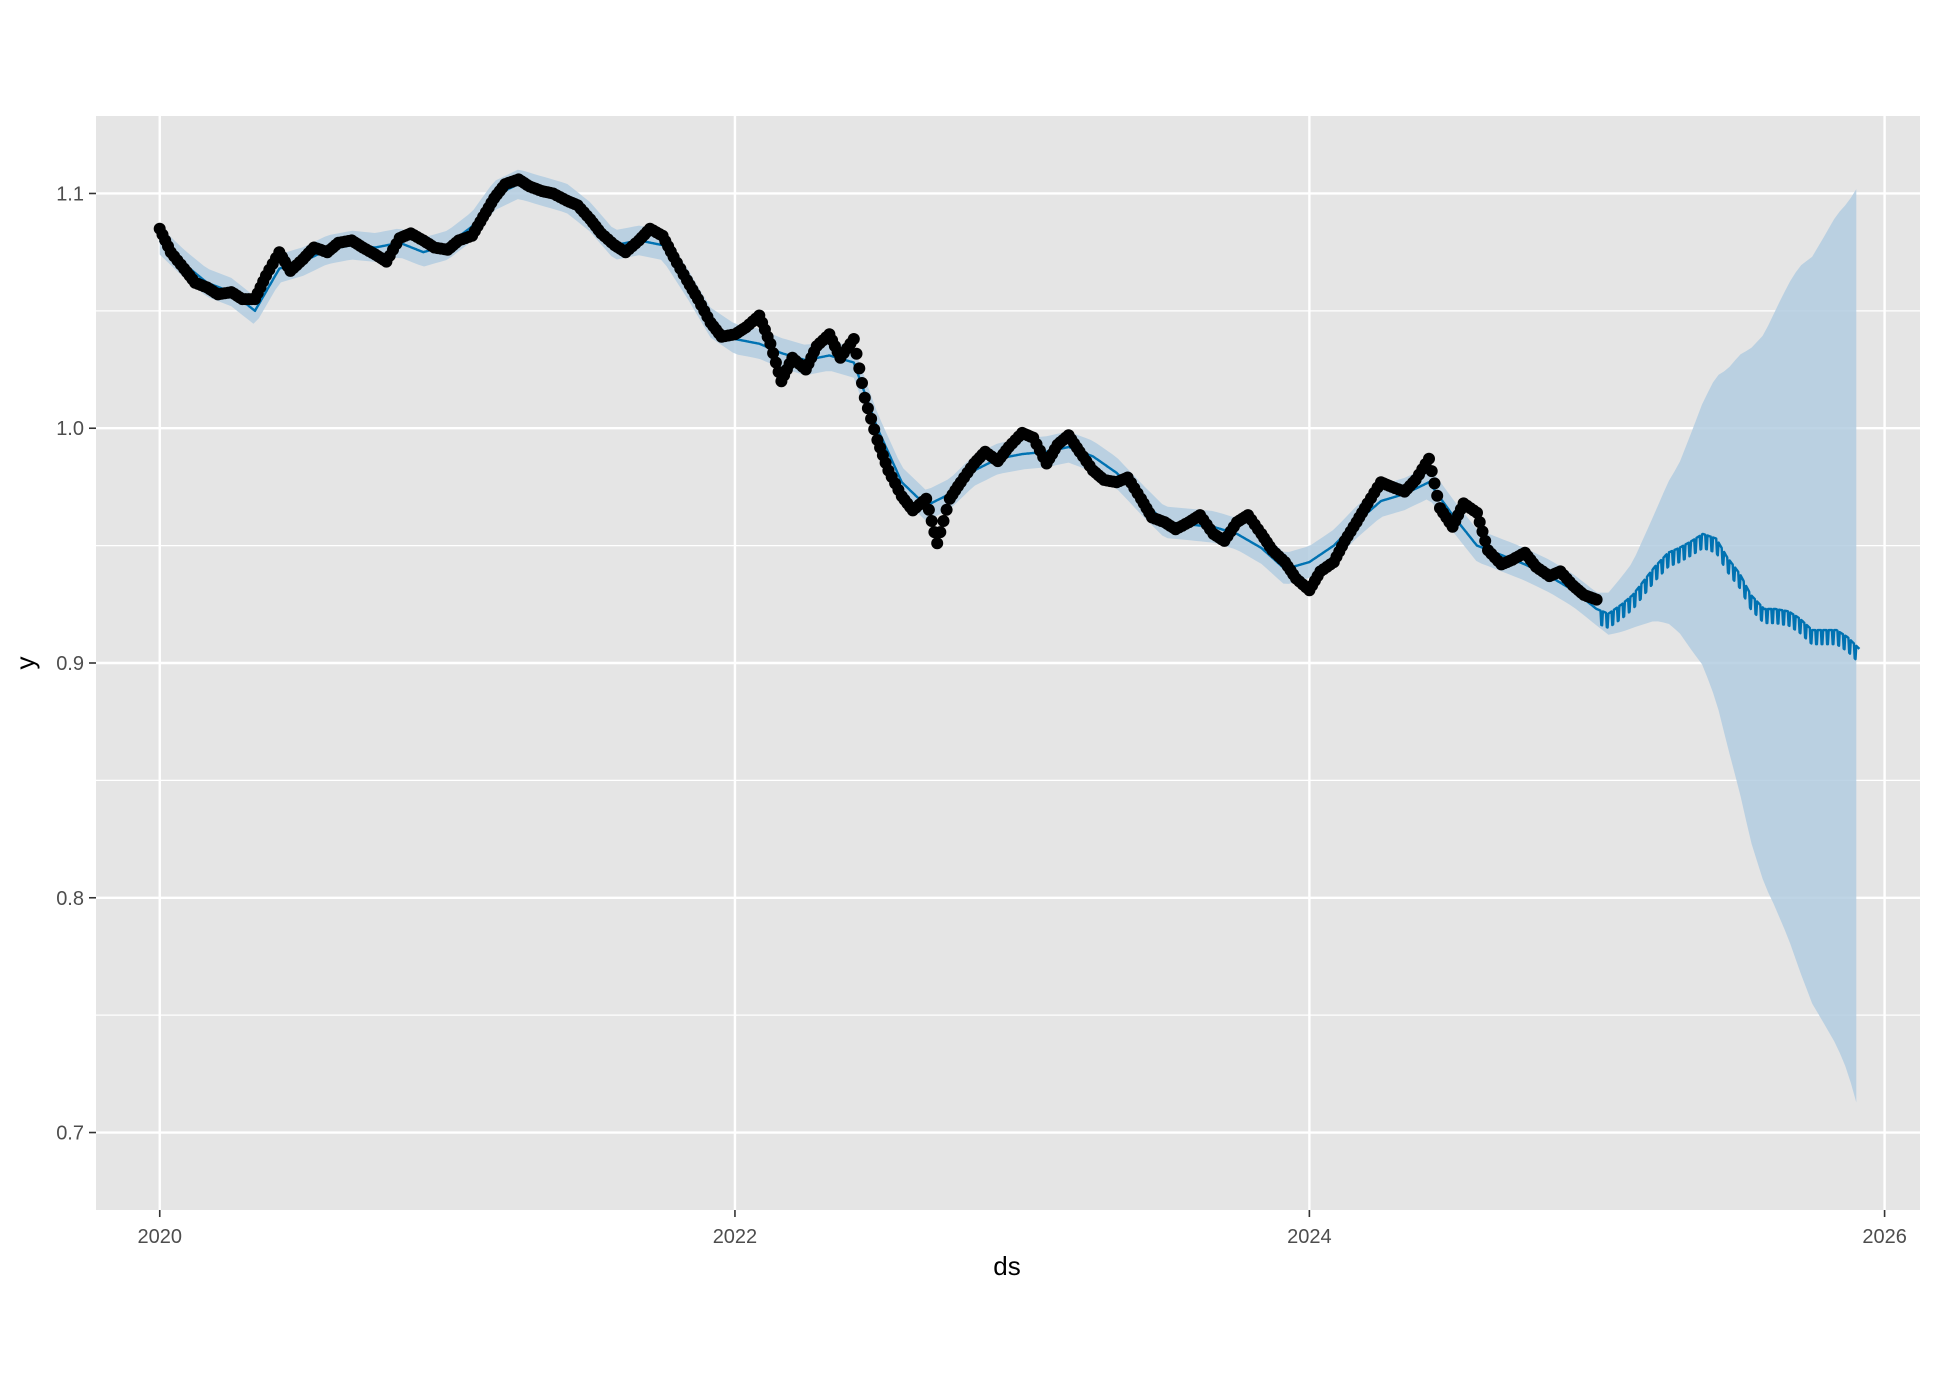 The width and height of the screenshot is (1936, 1396). Describe the element at coordinates (159, 1237) in the screenshot. I see `x-tick-label: 2020` at that location.